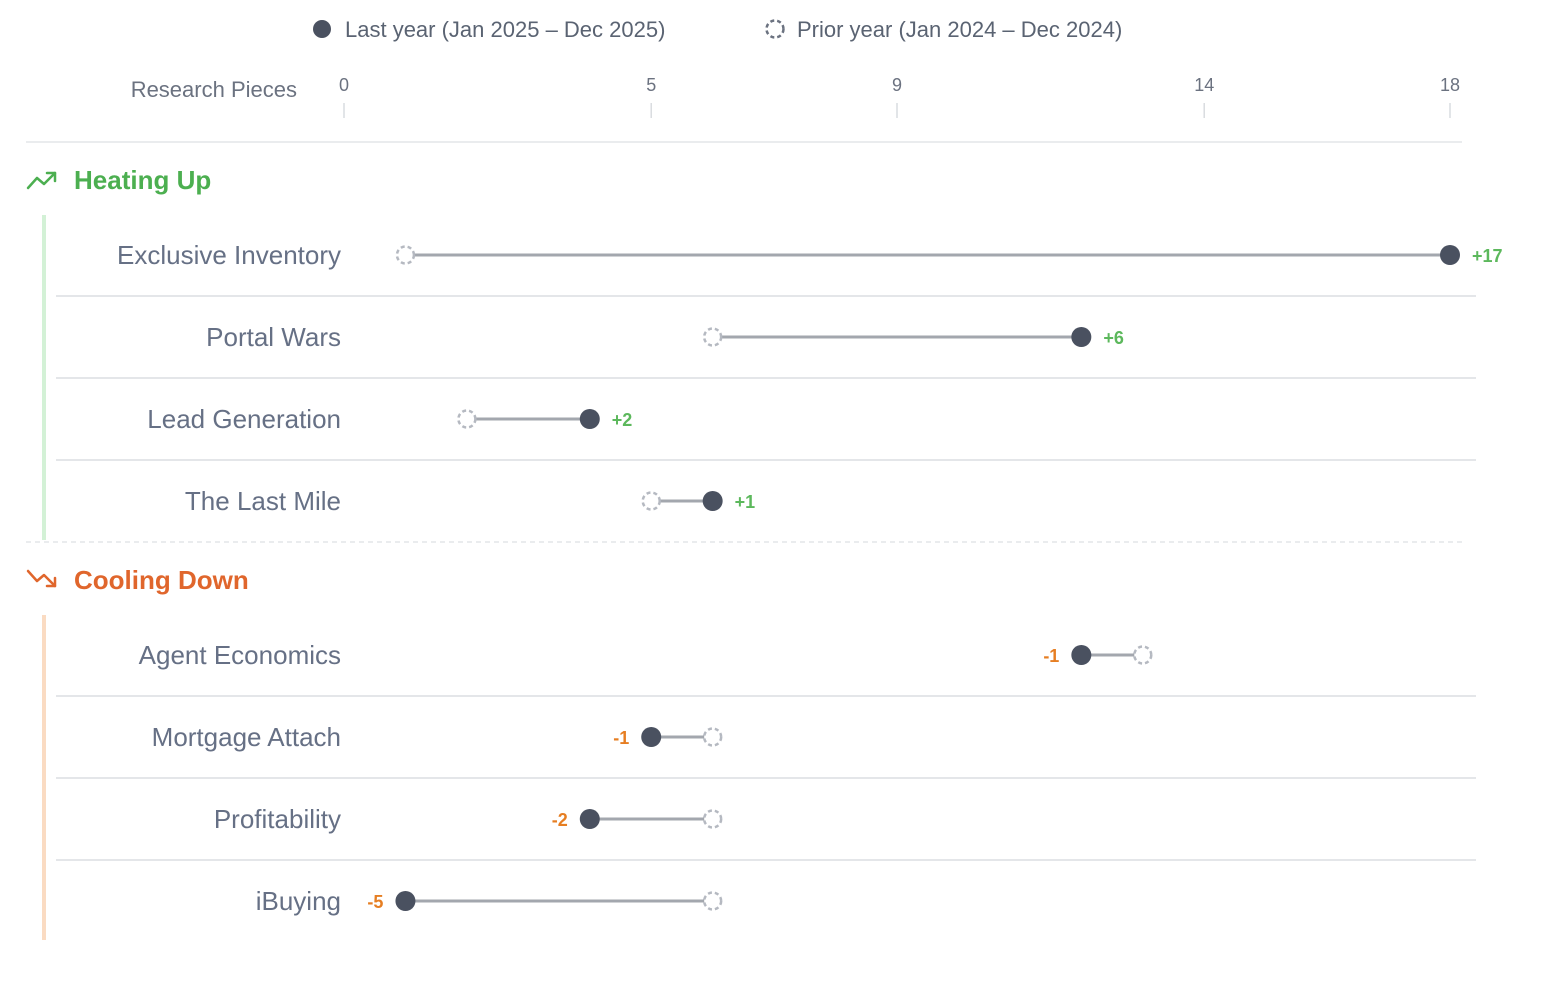  I want to click on chart-row: iBuying -5, so click(489, 901).